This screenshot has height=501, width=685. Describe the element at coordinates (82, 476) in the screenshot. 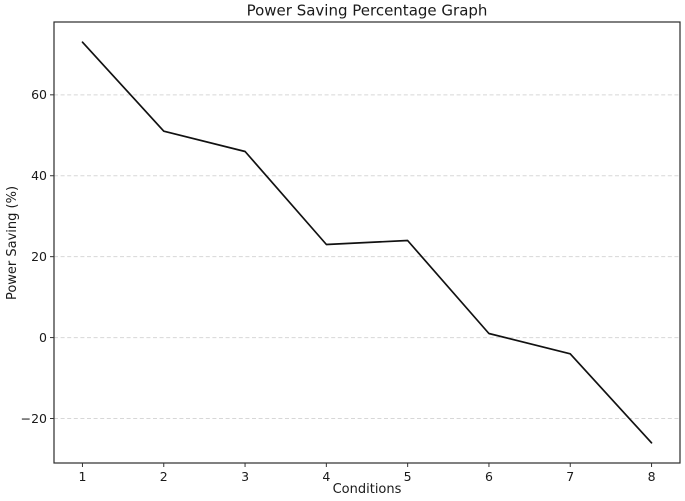

I see `x-tick-label: 1` at that location.